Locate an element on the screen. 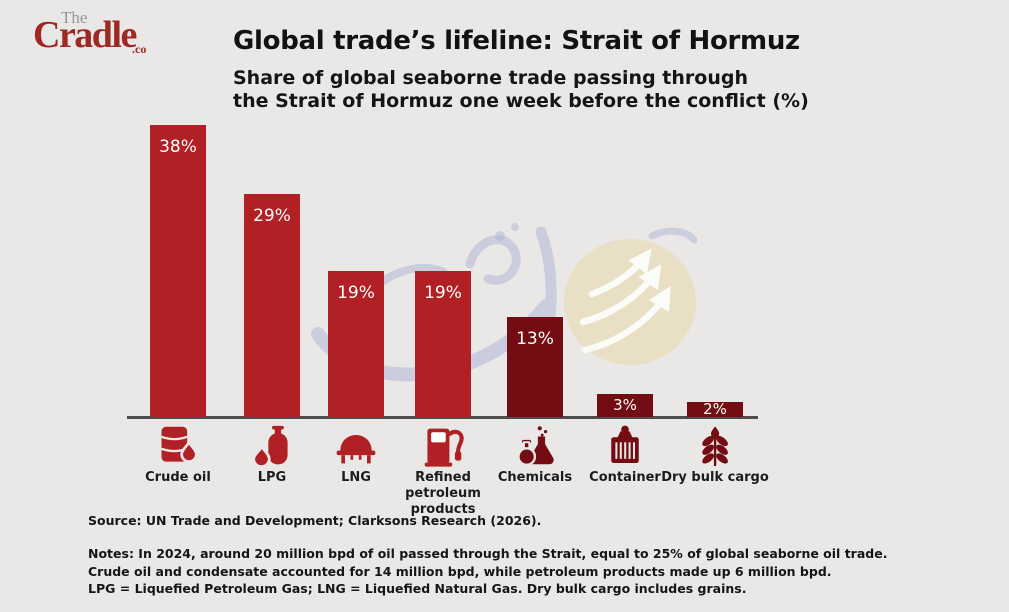 Image resolution: width=1009 pixels, height=612 pixels. bar-container: 3% is located at coordinates (625, 405).